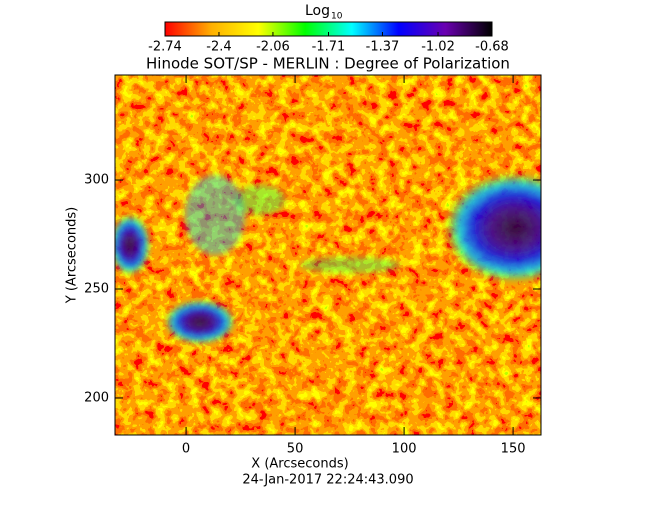  I want to click on colorbar-tick-label: -2.06, so click(273, 47).